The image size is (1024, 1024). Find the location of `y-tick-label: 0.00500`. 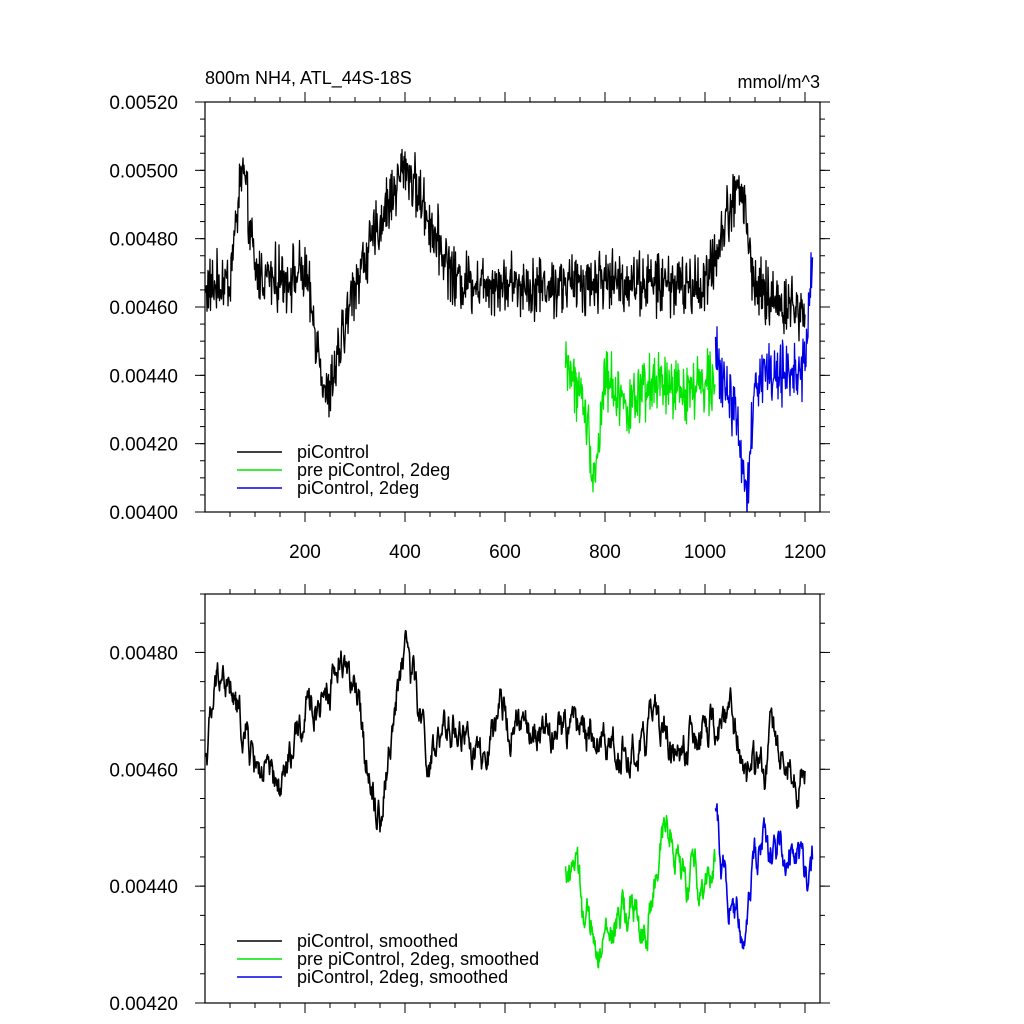

y-tick-label: 0.00500 is located at coordinates (143, 171).